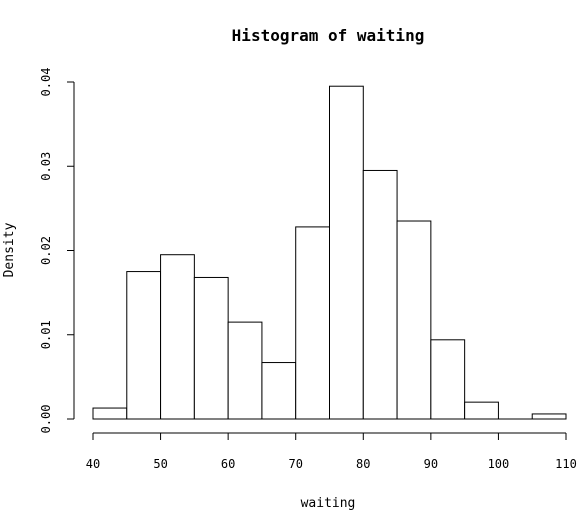  I want to click on x-tick-label: 60, so click(228, 464).